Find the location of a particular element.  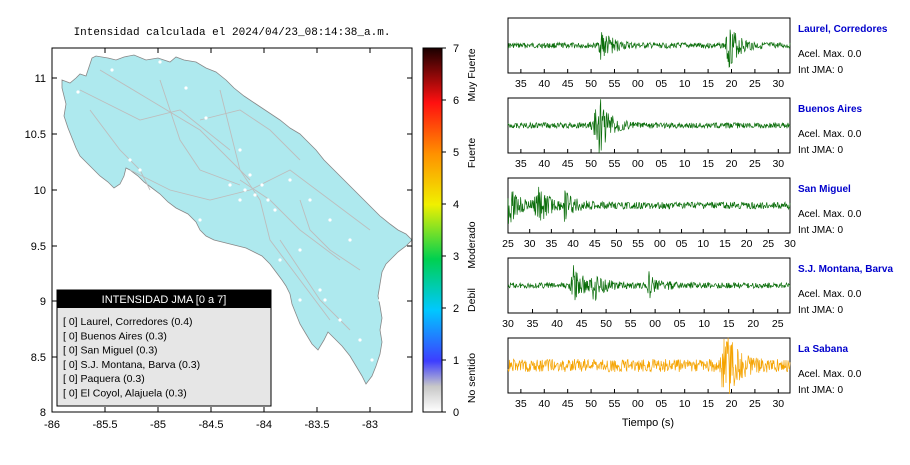

map-y-tick-label: 11 is located at coordinates (40, 79).